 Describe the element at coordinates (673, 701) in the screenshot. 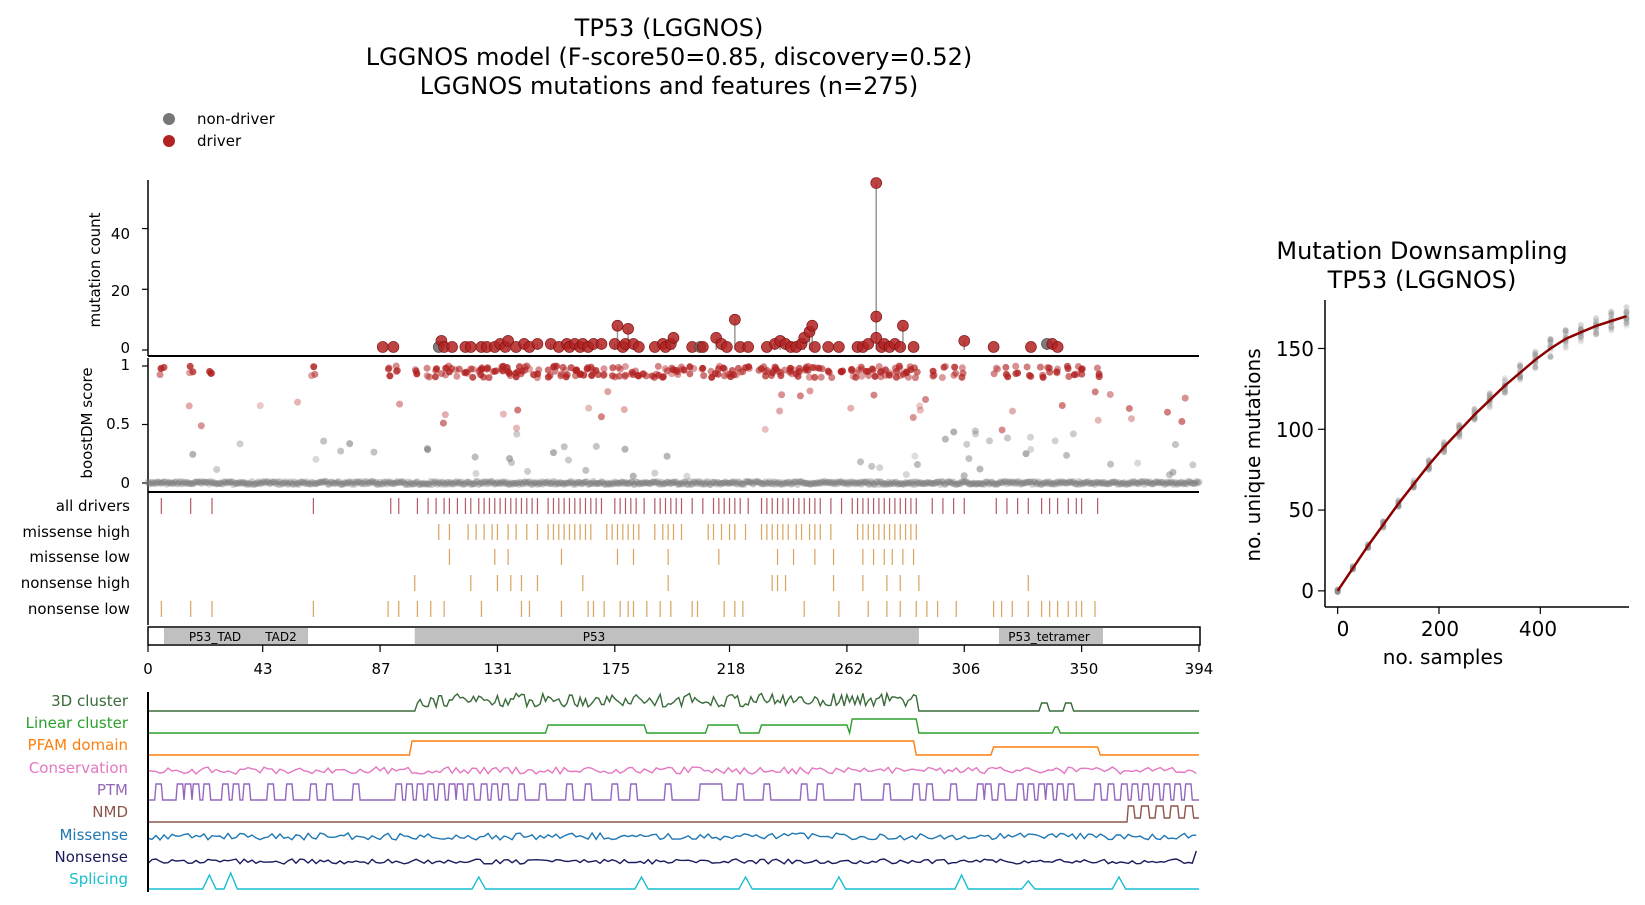

I see `feature-line-3d-cluster` at that location.